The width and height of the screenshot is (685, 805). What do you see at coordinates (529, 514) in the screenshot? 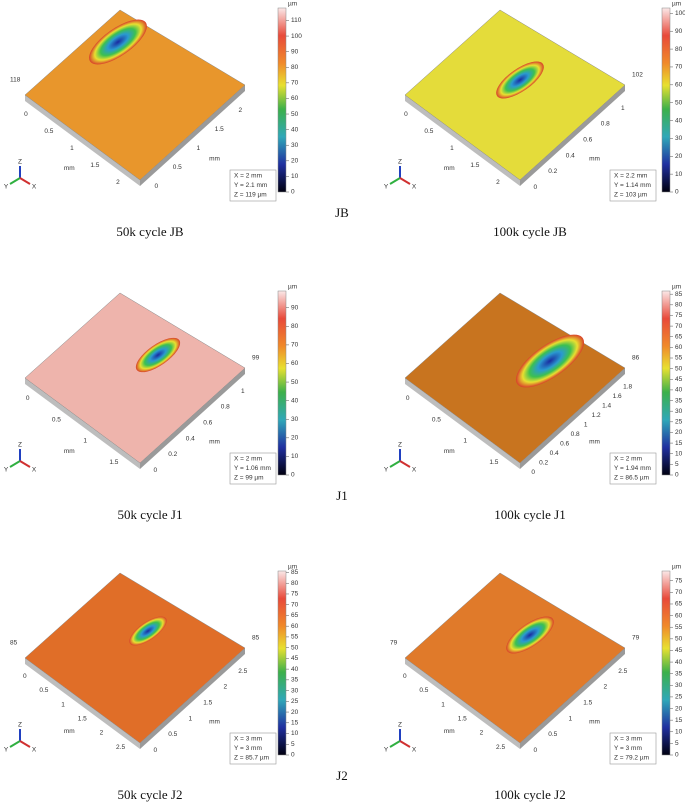
I see `caption: 100k cycle J1` at bounding box center [529, 514].